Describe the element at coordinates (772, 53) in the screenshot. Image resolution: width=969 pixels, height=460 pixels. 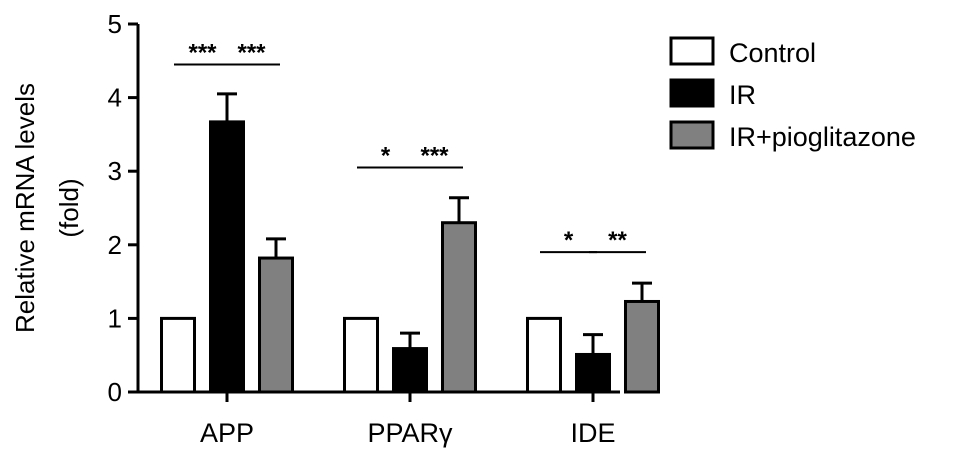
I see `legend-label: Control` at that location.